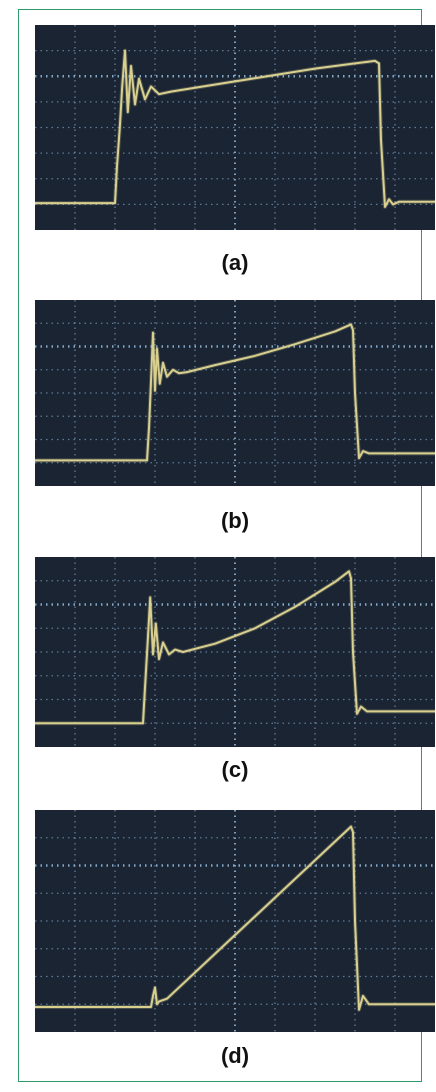  I want to click on caption-d: (d), so click(235, 1055).